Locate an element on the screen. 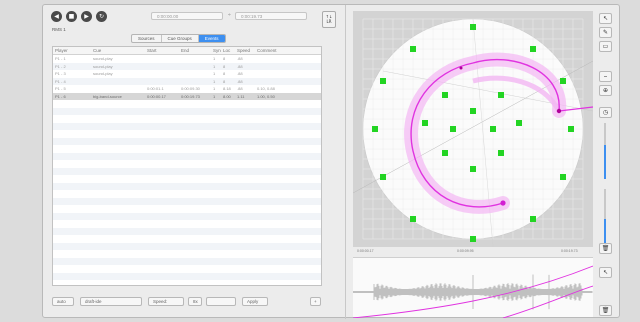 Image resolution: width=640 pixels, height=322 pixels. add-button: + is located at coordinates (315, 301).